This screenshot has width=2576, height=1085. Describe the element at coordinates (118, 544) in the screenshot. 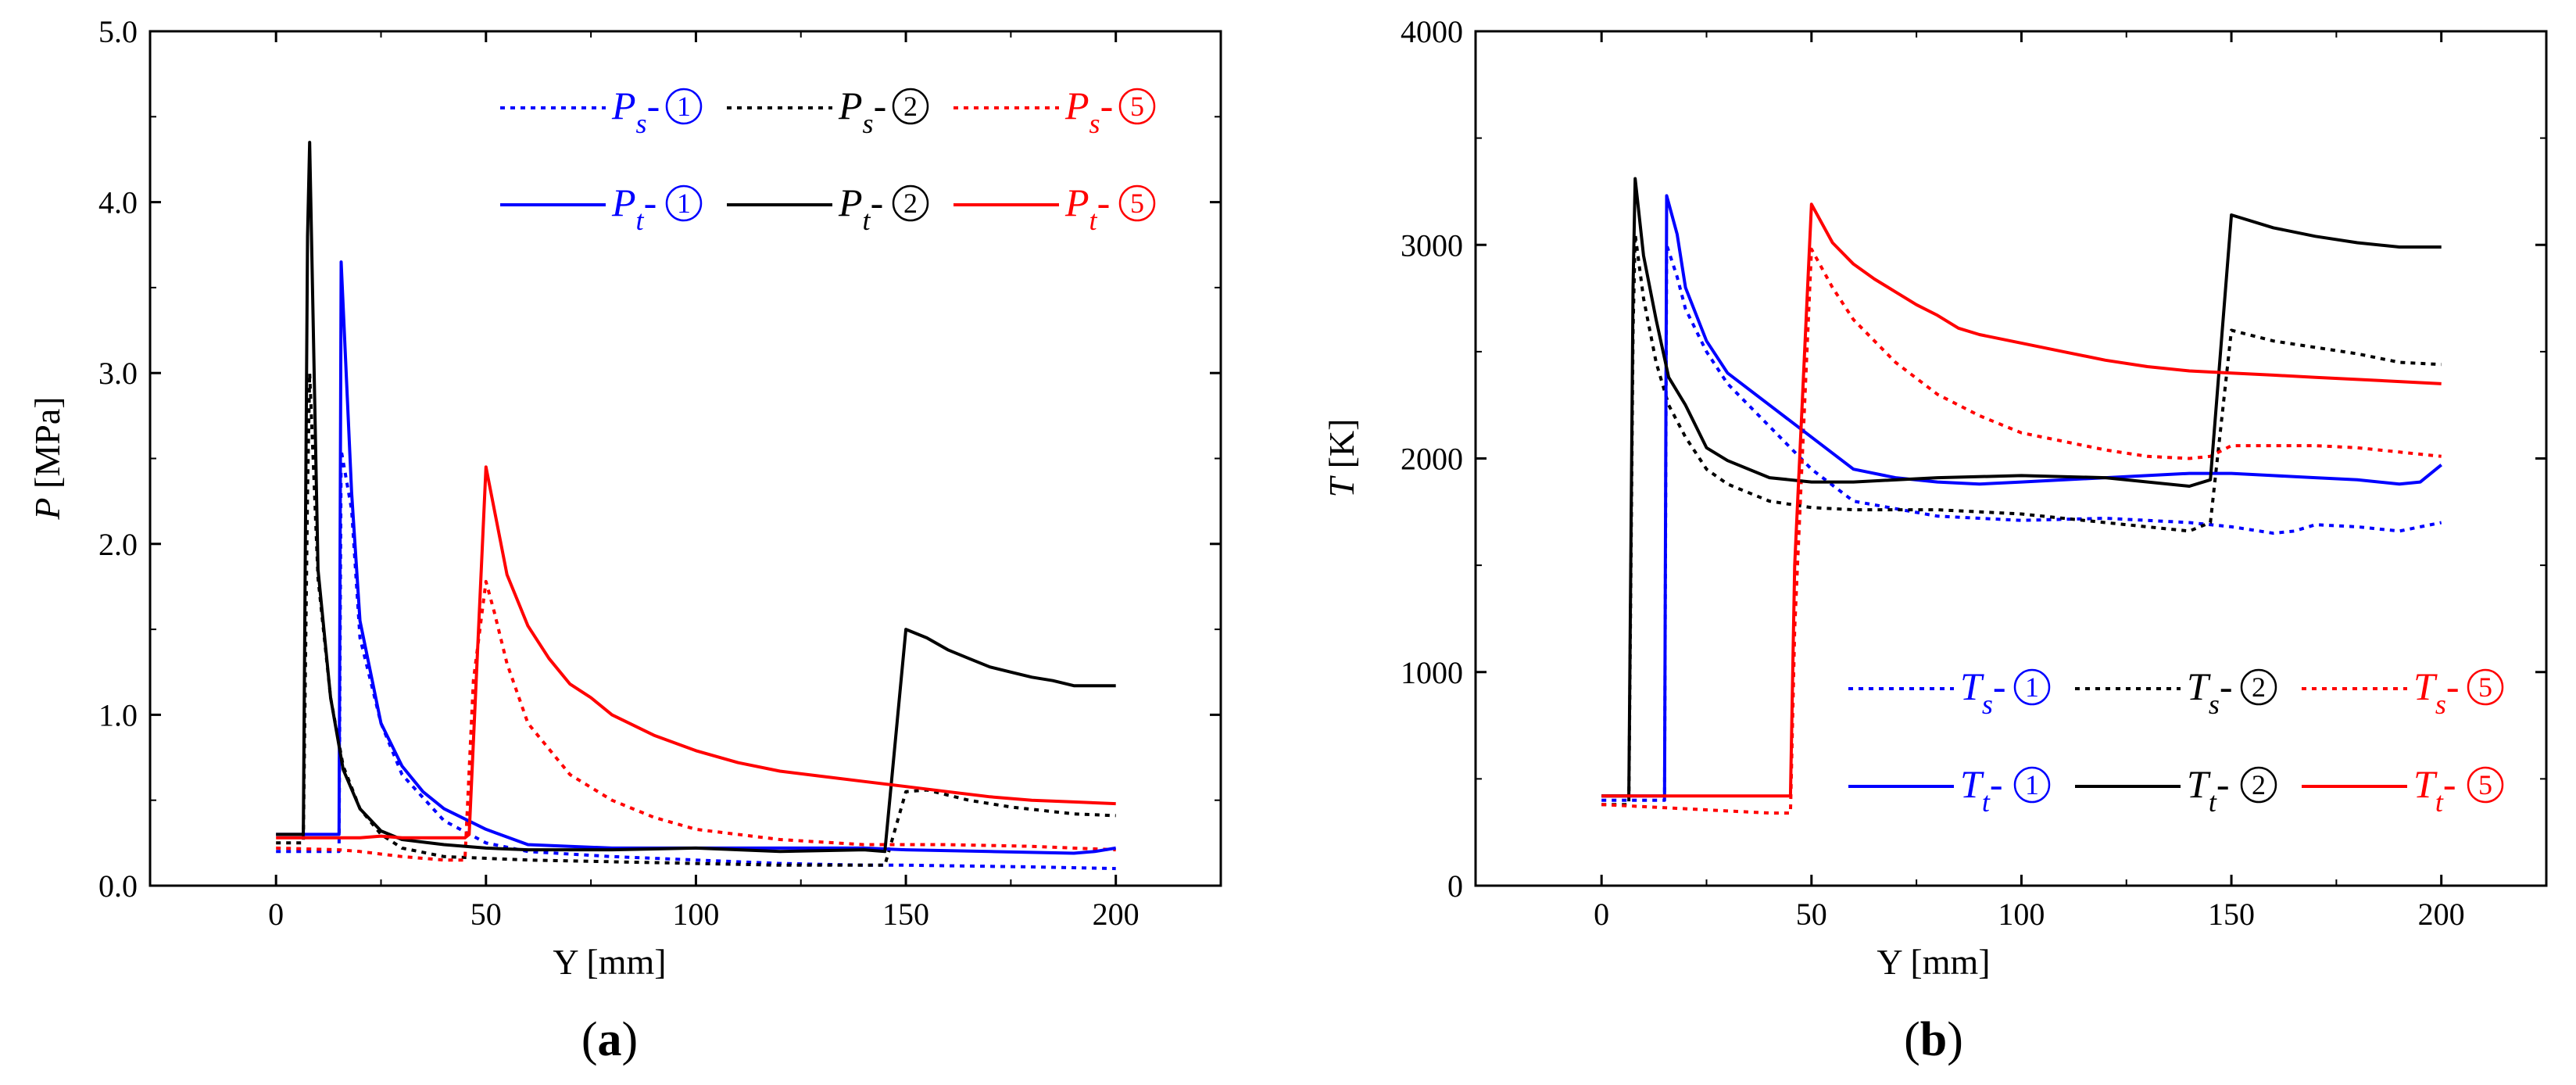

I see `y-tick-label: 2.0` at that location.